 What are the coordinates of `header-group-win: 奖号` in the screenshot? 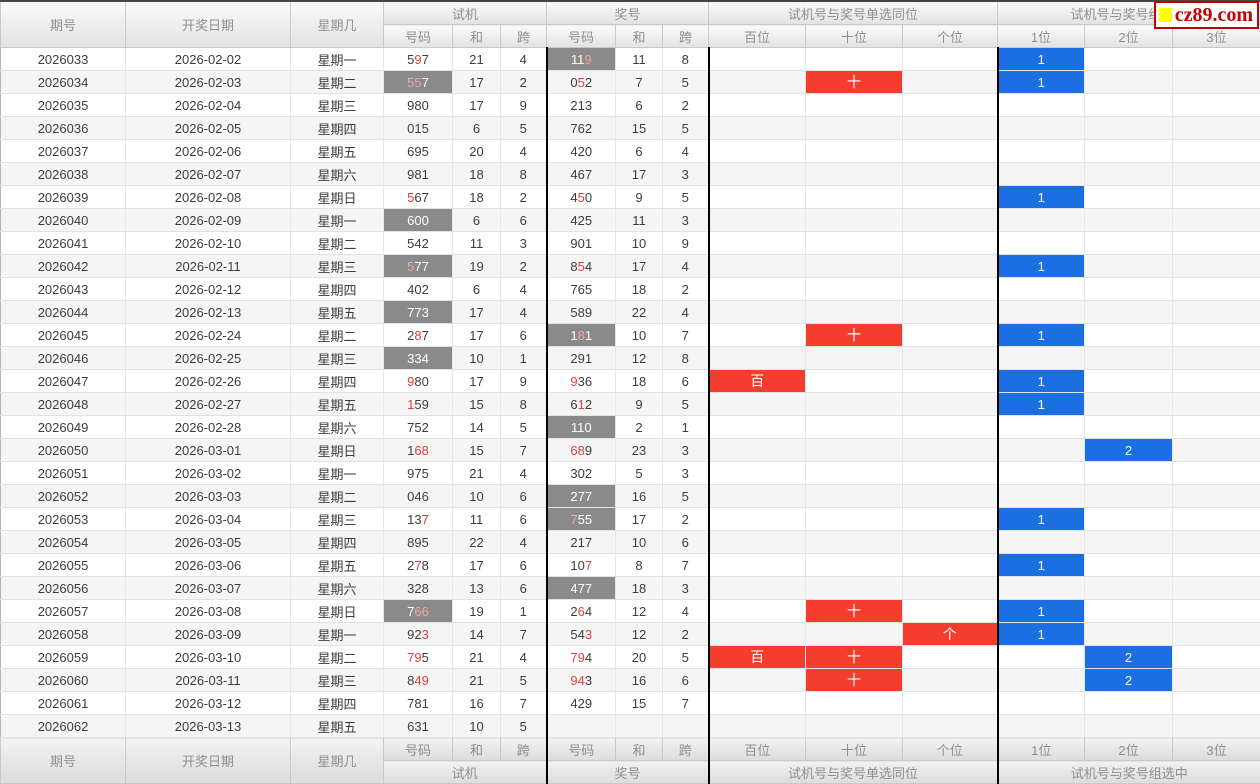 It's located at (628, 13).